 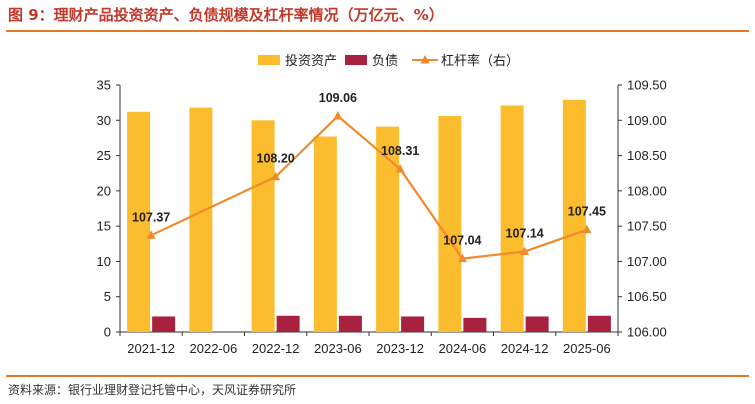 What do you see at coordinates (338, 348) in the screenshot?
I see `x-tick-label: 2023-06` at bounding box center [338, 348].